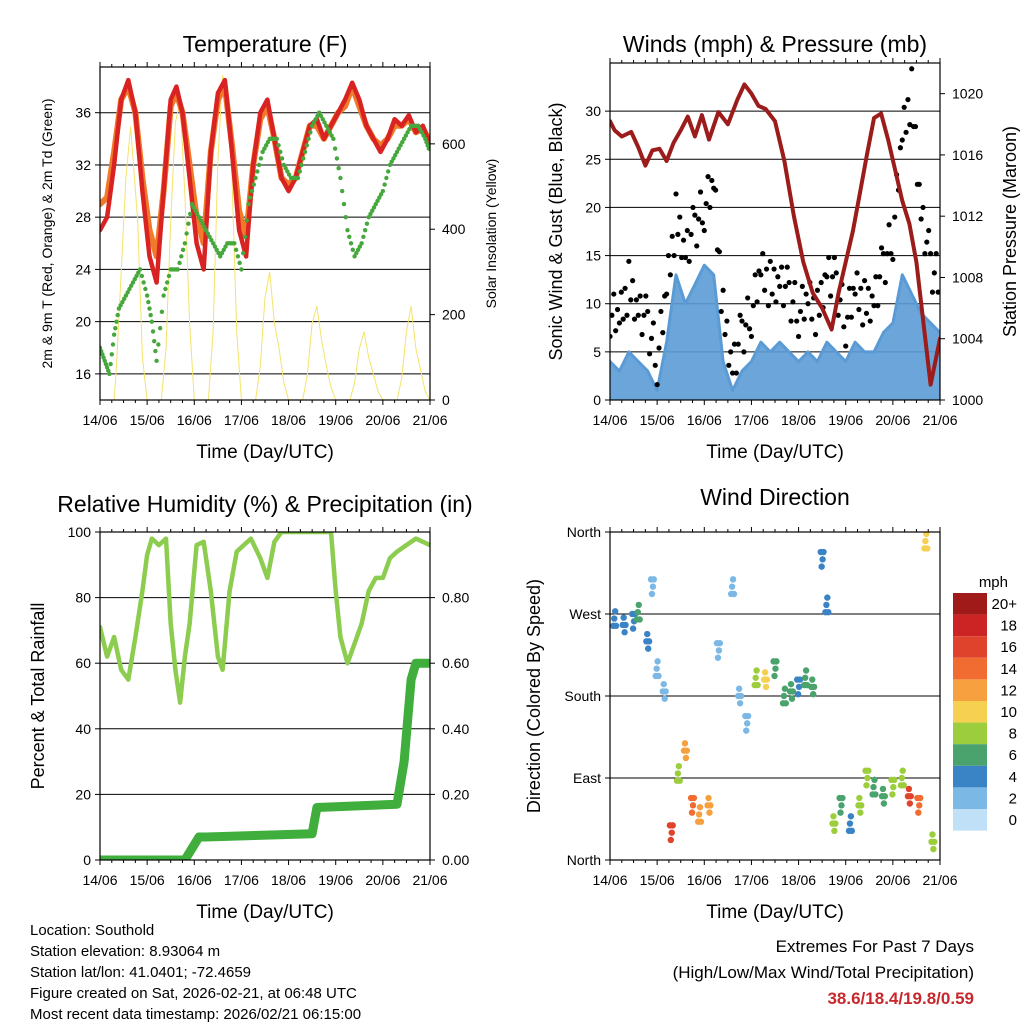  What do you see at coordinates (775, 327) in the screenshot?
I see `wind-line` at bounding box center [775, 327].